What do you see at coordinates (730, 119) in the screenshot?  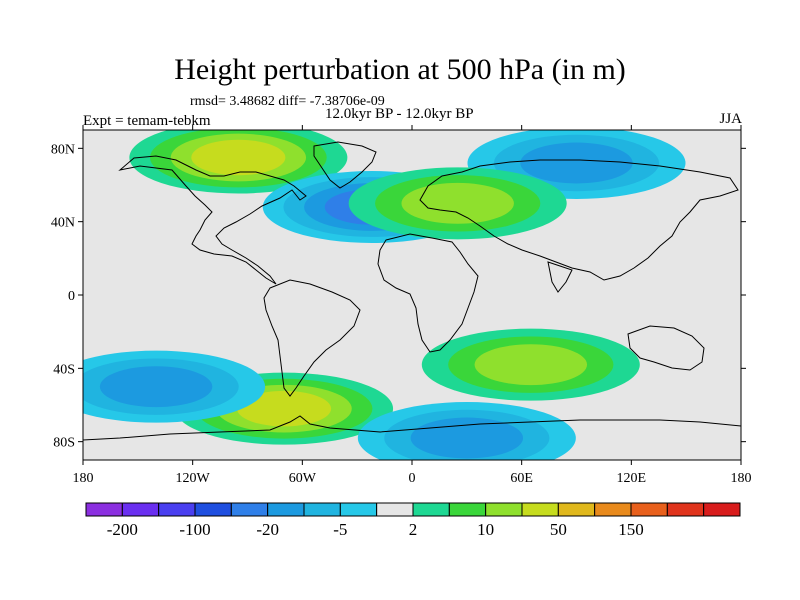 I see `season-label: JJA` at bounding box center [730, 119].